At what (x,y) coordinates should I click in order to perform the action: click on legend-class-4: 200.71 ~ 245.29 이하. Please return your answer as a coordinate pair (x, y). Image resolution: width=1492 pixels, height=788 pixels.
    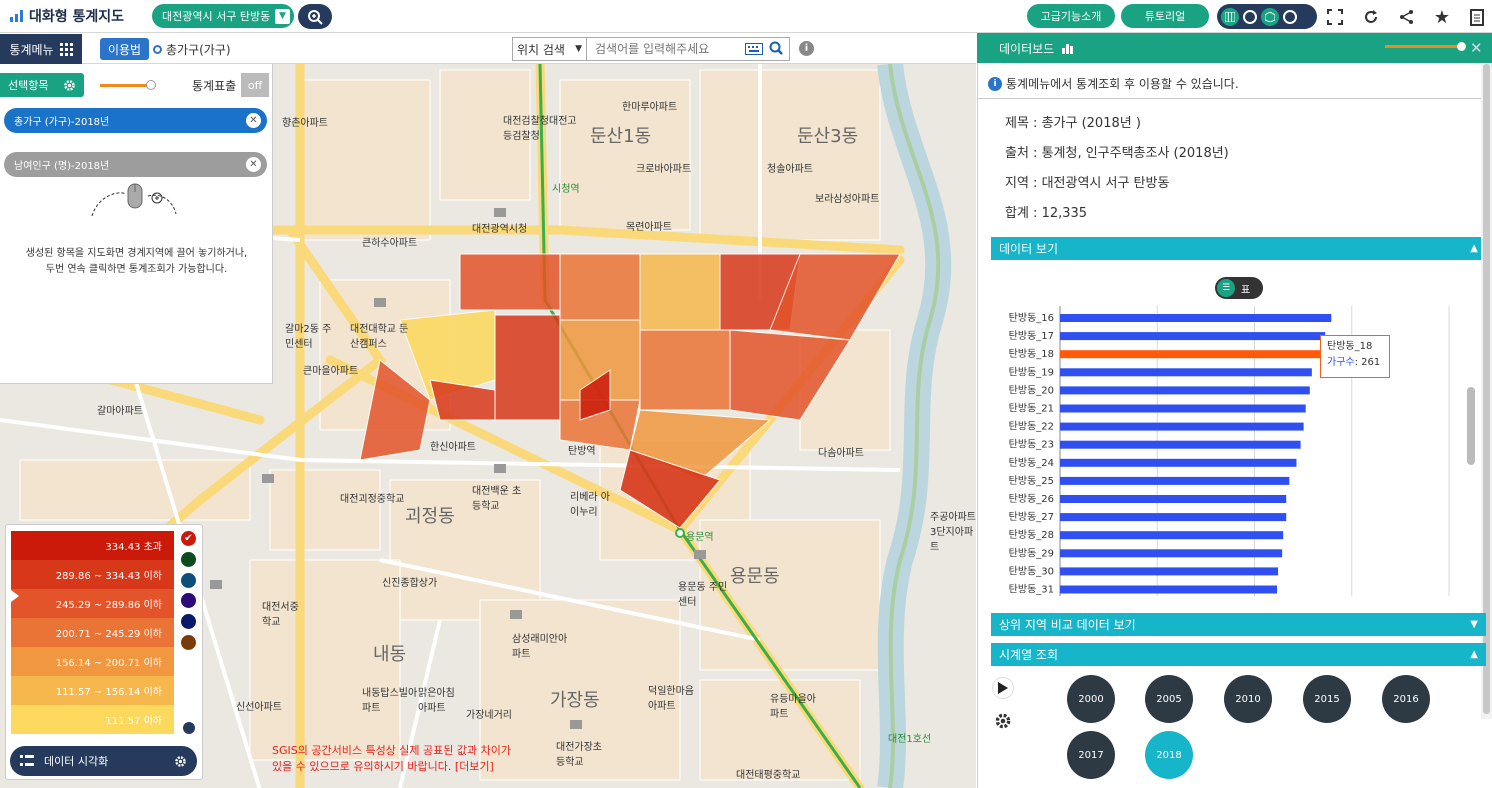
    Looking at the image, I should click on (92, 632).